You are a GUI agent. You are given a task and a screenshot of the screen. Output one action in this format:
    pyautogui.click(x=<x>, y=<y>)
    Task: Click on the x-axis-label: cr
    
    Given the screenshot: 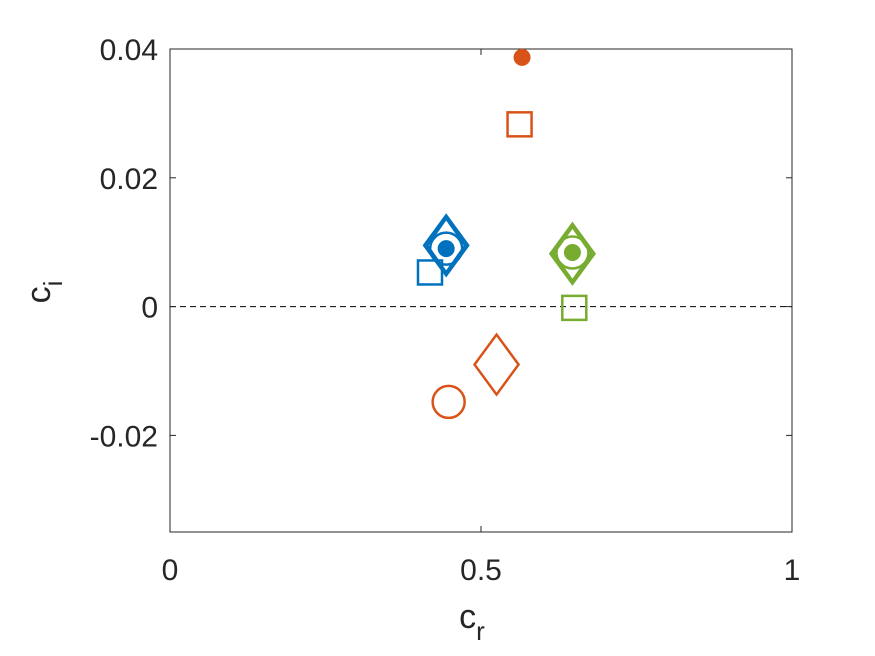 What is the action you would take?
    pyautogui.click(x=472, y=622)
    